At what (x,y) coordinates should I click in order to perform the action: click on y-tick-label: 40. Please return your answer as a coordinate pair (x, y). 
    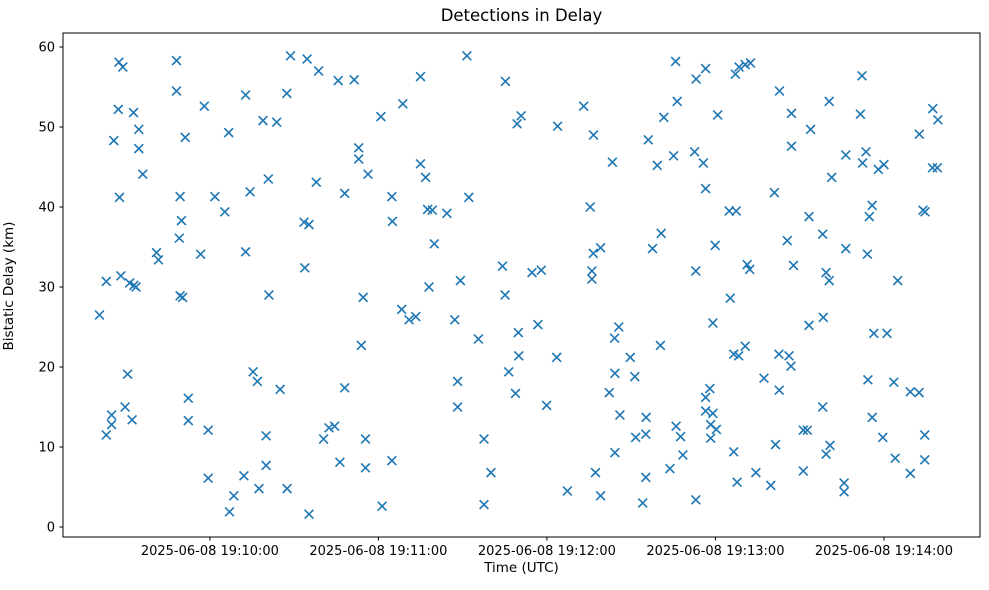
    Looking at the image, I should click on (46, 208).